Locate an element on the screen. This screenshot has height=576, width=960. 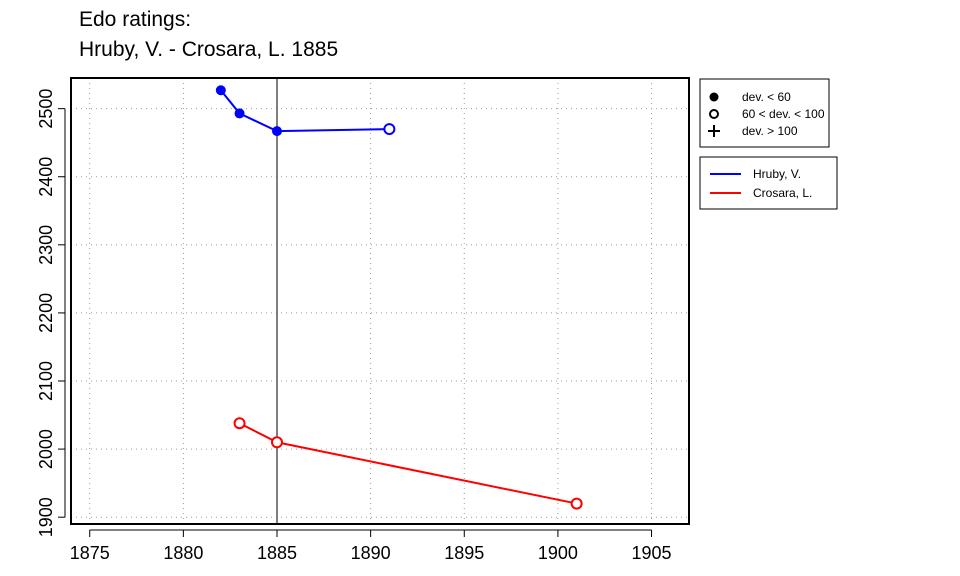
y-tick-label: 1900 is located at coordinates (46, 517).